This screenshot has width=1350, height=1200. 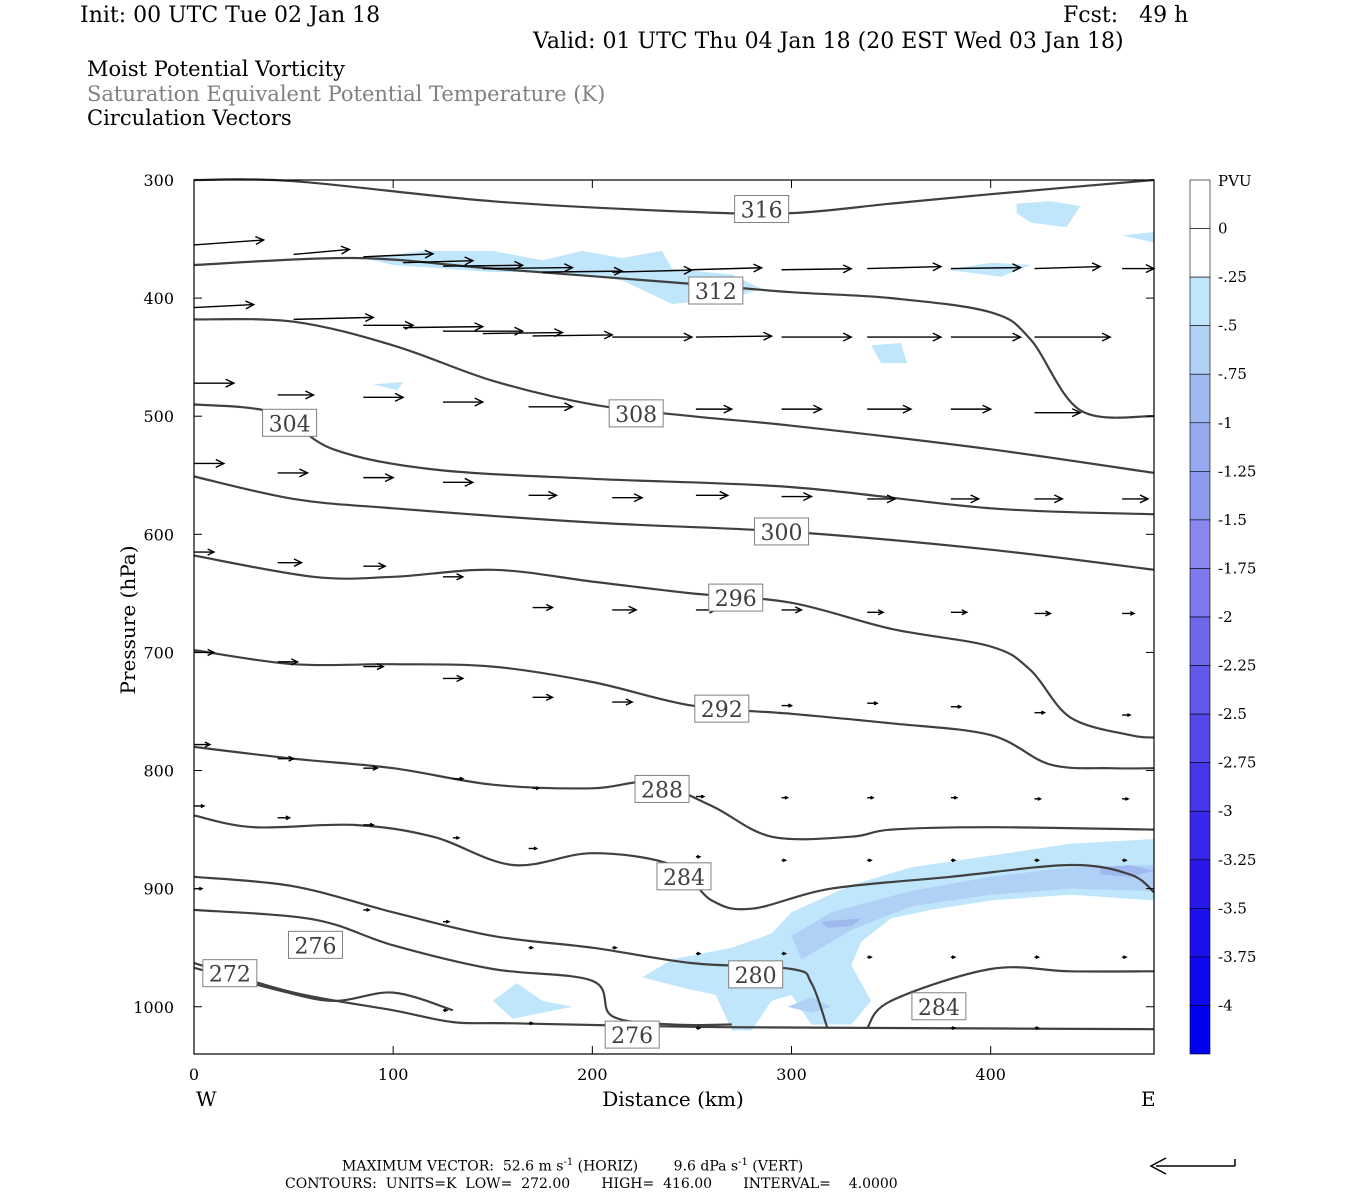 What do you see at coordinates (128, 620) in the screenshot?
I see `y-axis-label: Pressure (hPa)` at bounding box center [128, 620].